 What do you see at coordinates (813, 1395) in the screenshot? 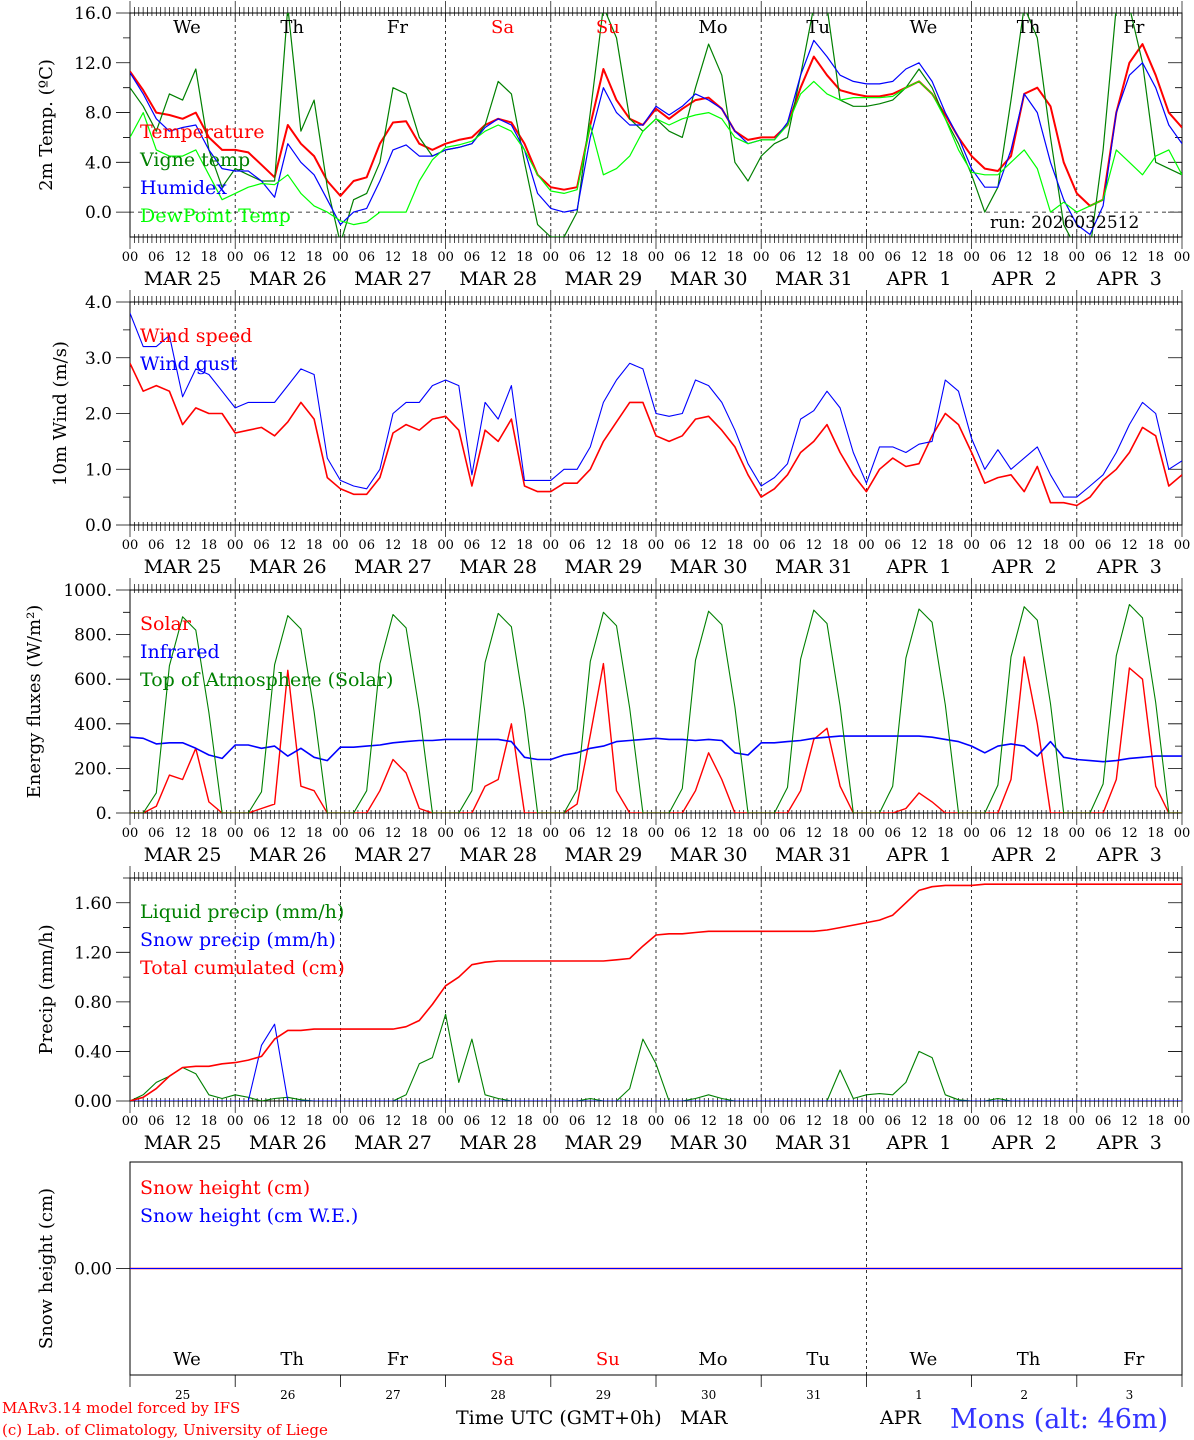
I see `day-number: 31` at bounding box center [813, 1395].